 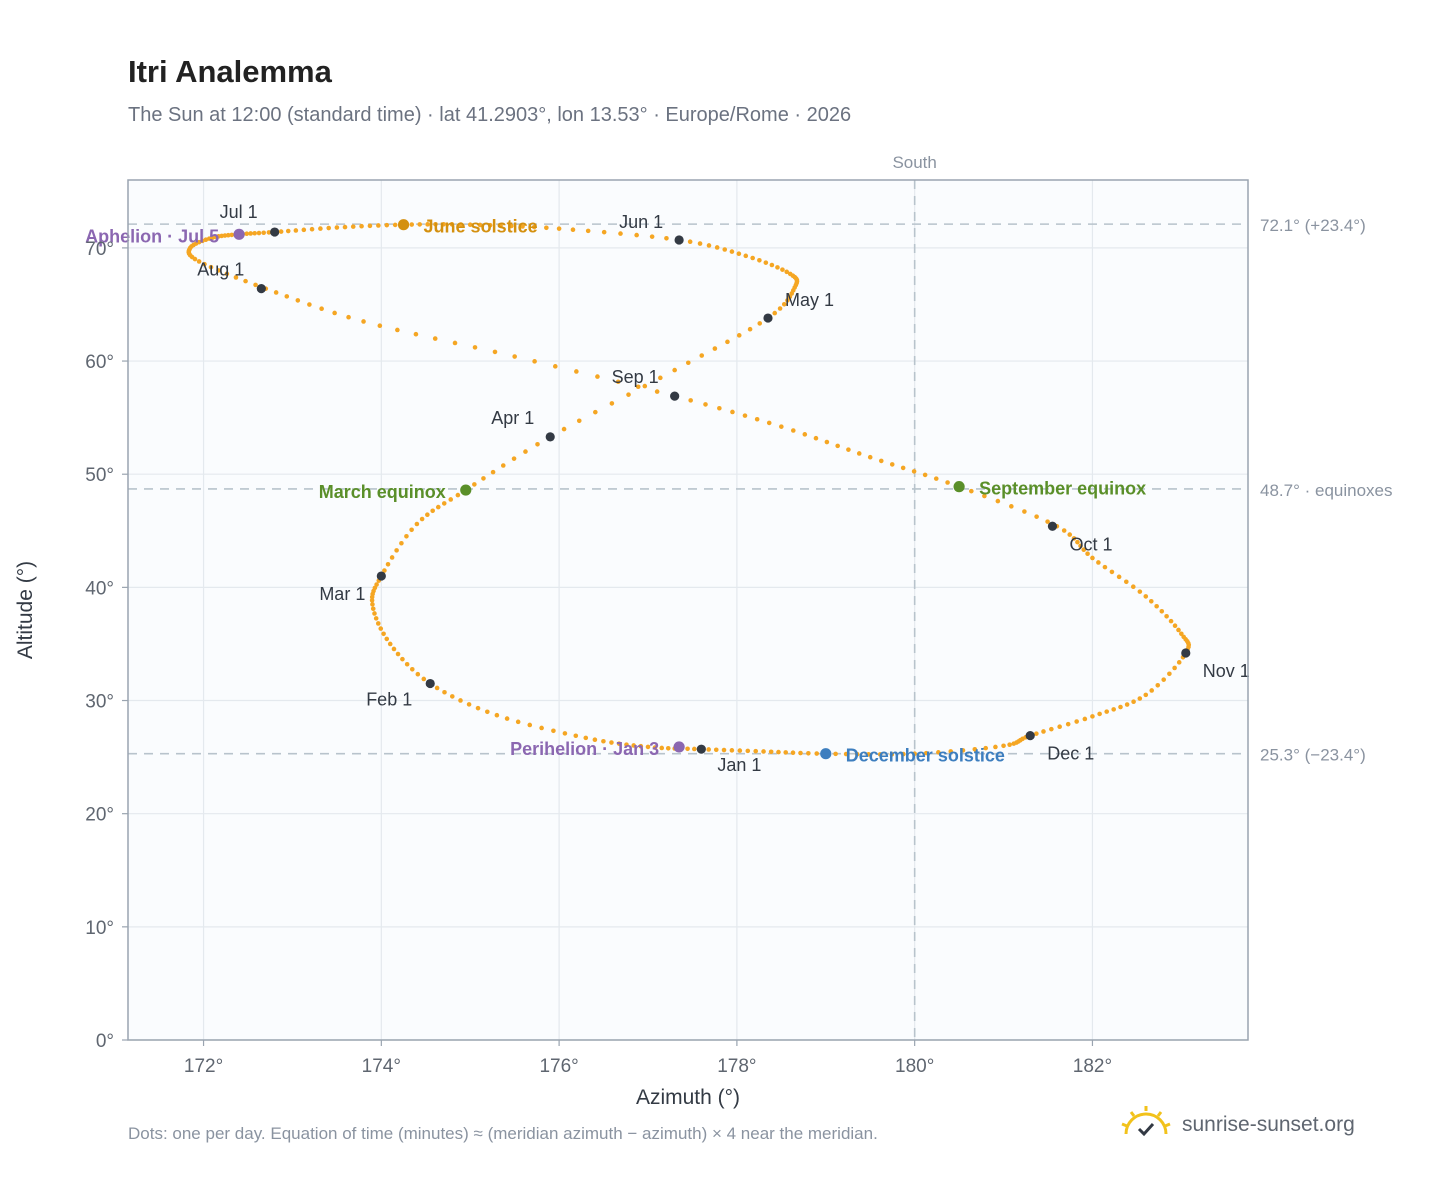 What do you see at coordinates (389, 700) in the screenshot?
I see `month-label: Feb 1` at bounding box center [389, 700].